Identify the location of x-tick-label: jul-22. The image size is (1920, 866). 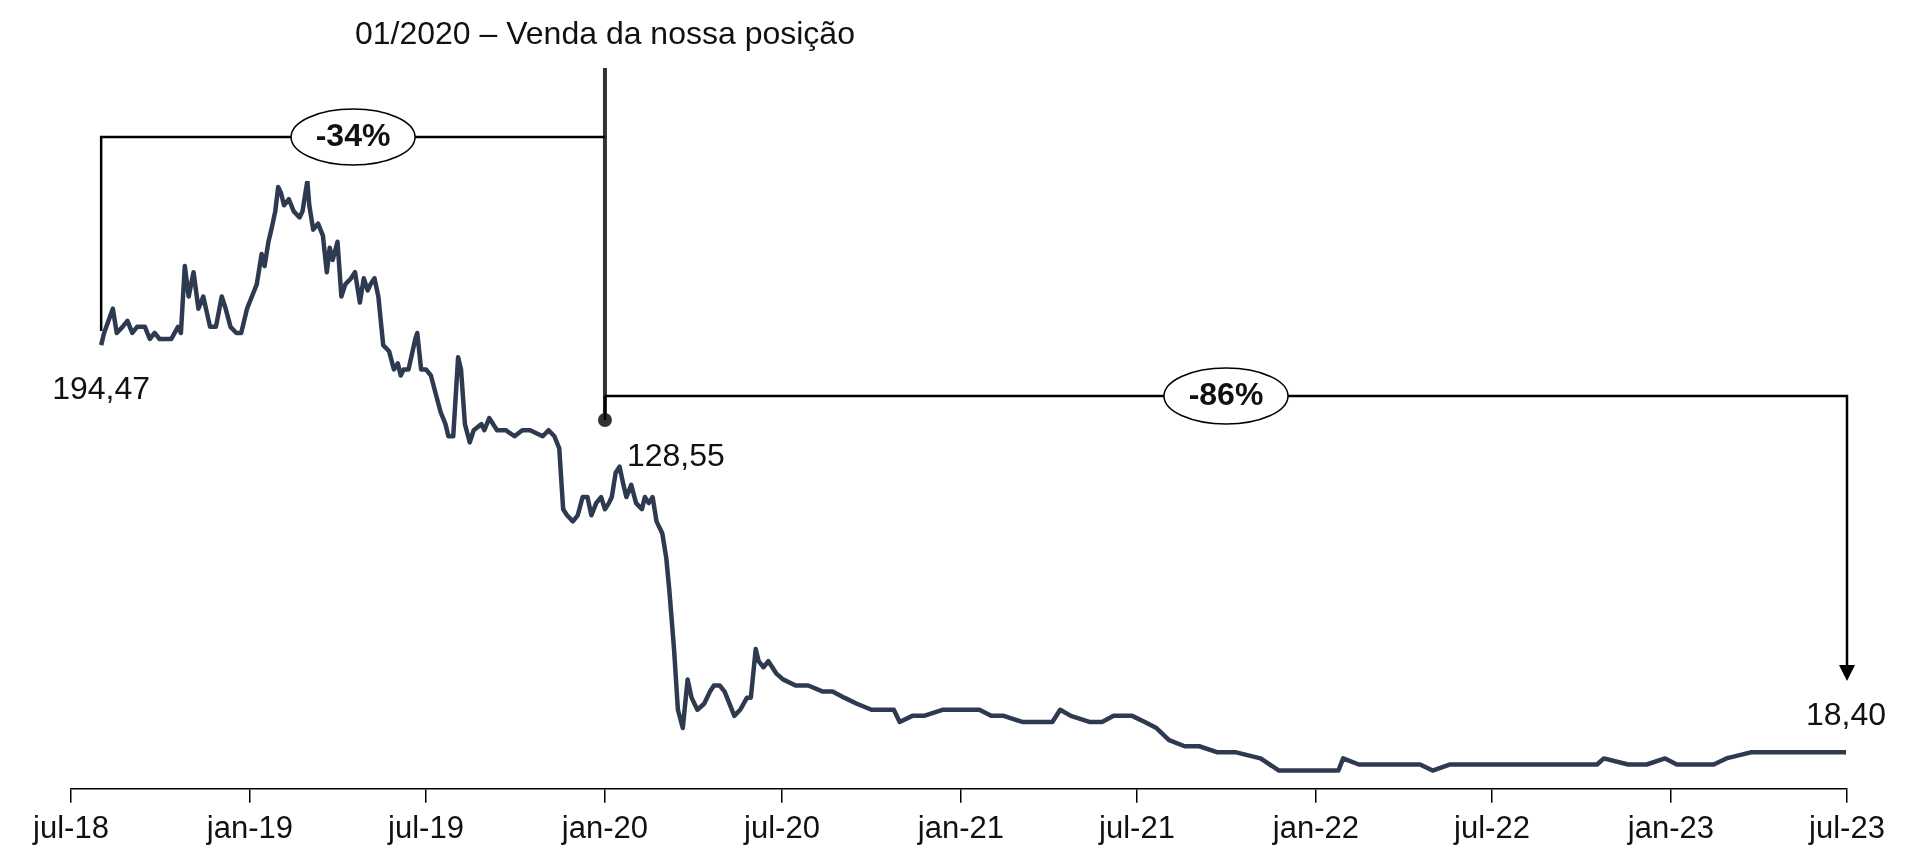
(1491, 827).